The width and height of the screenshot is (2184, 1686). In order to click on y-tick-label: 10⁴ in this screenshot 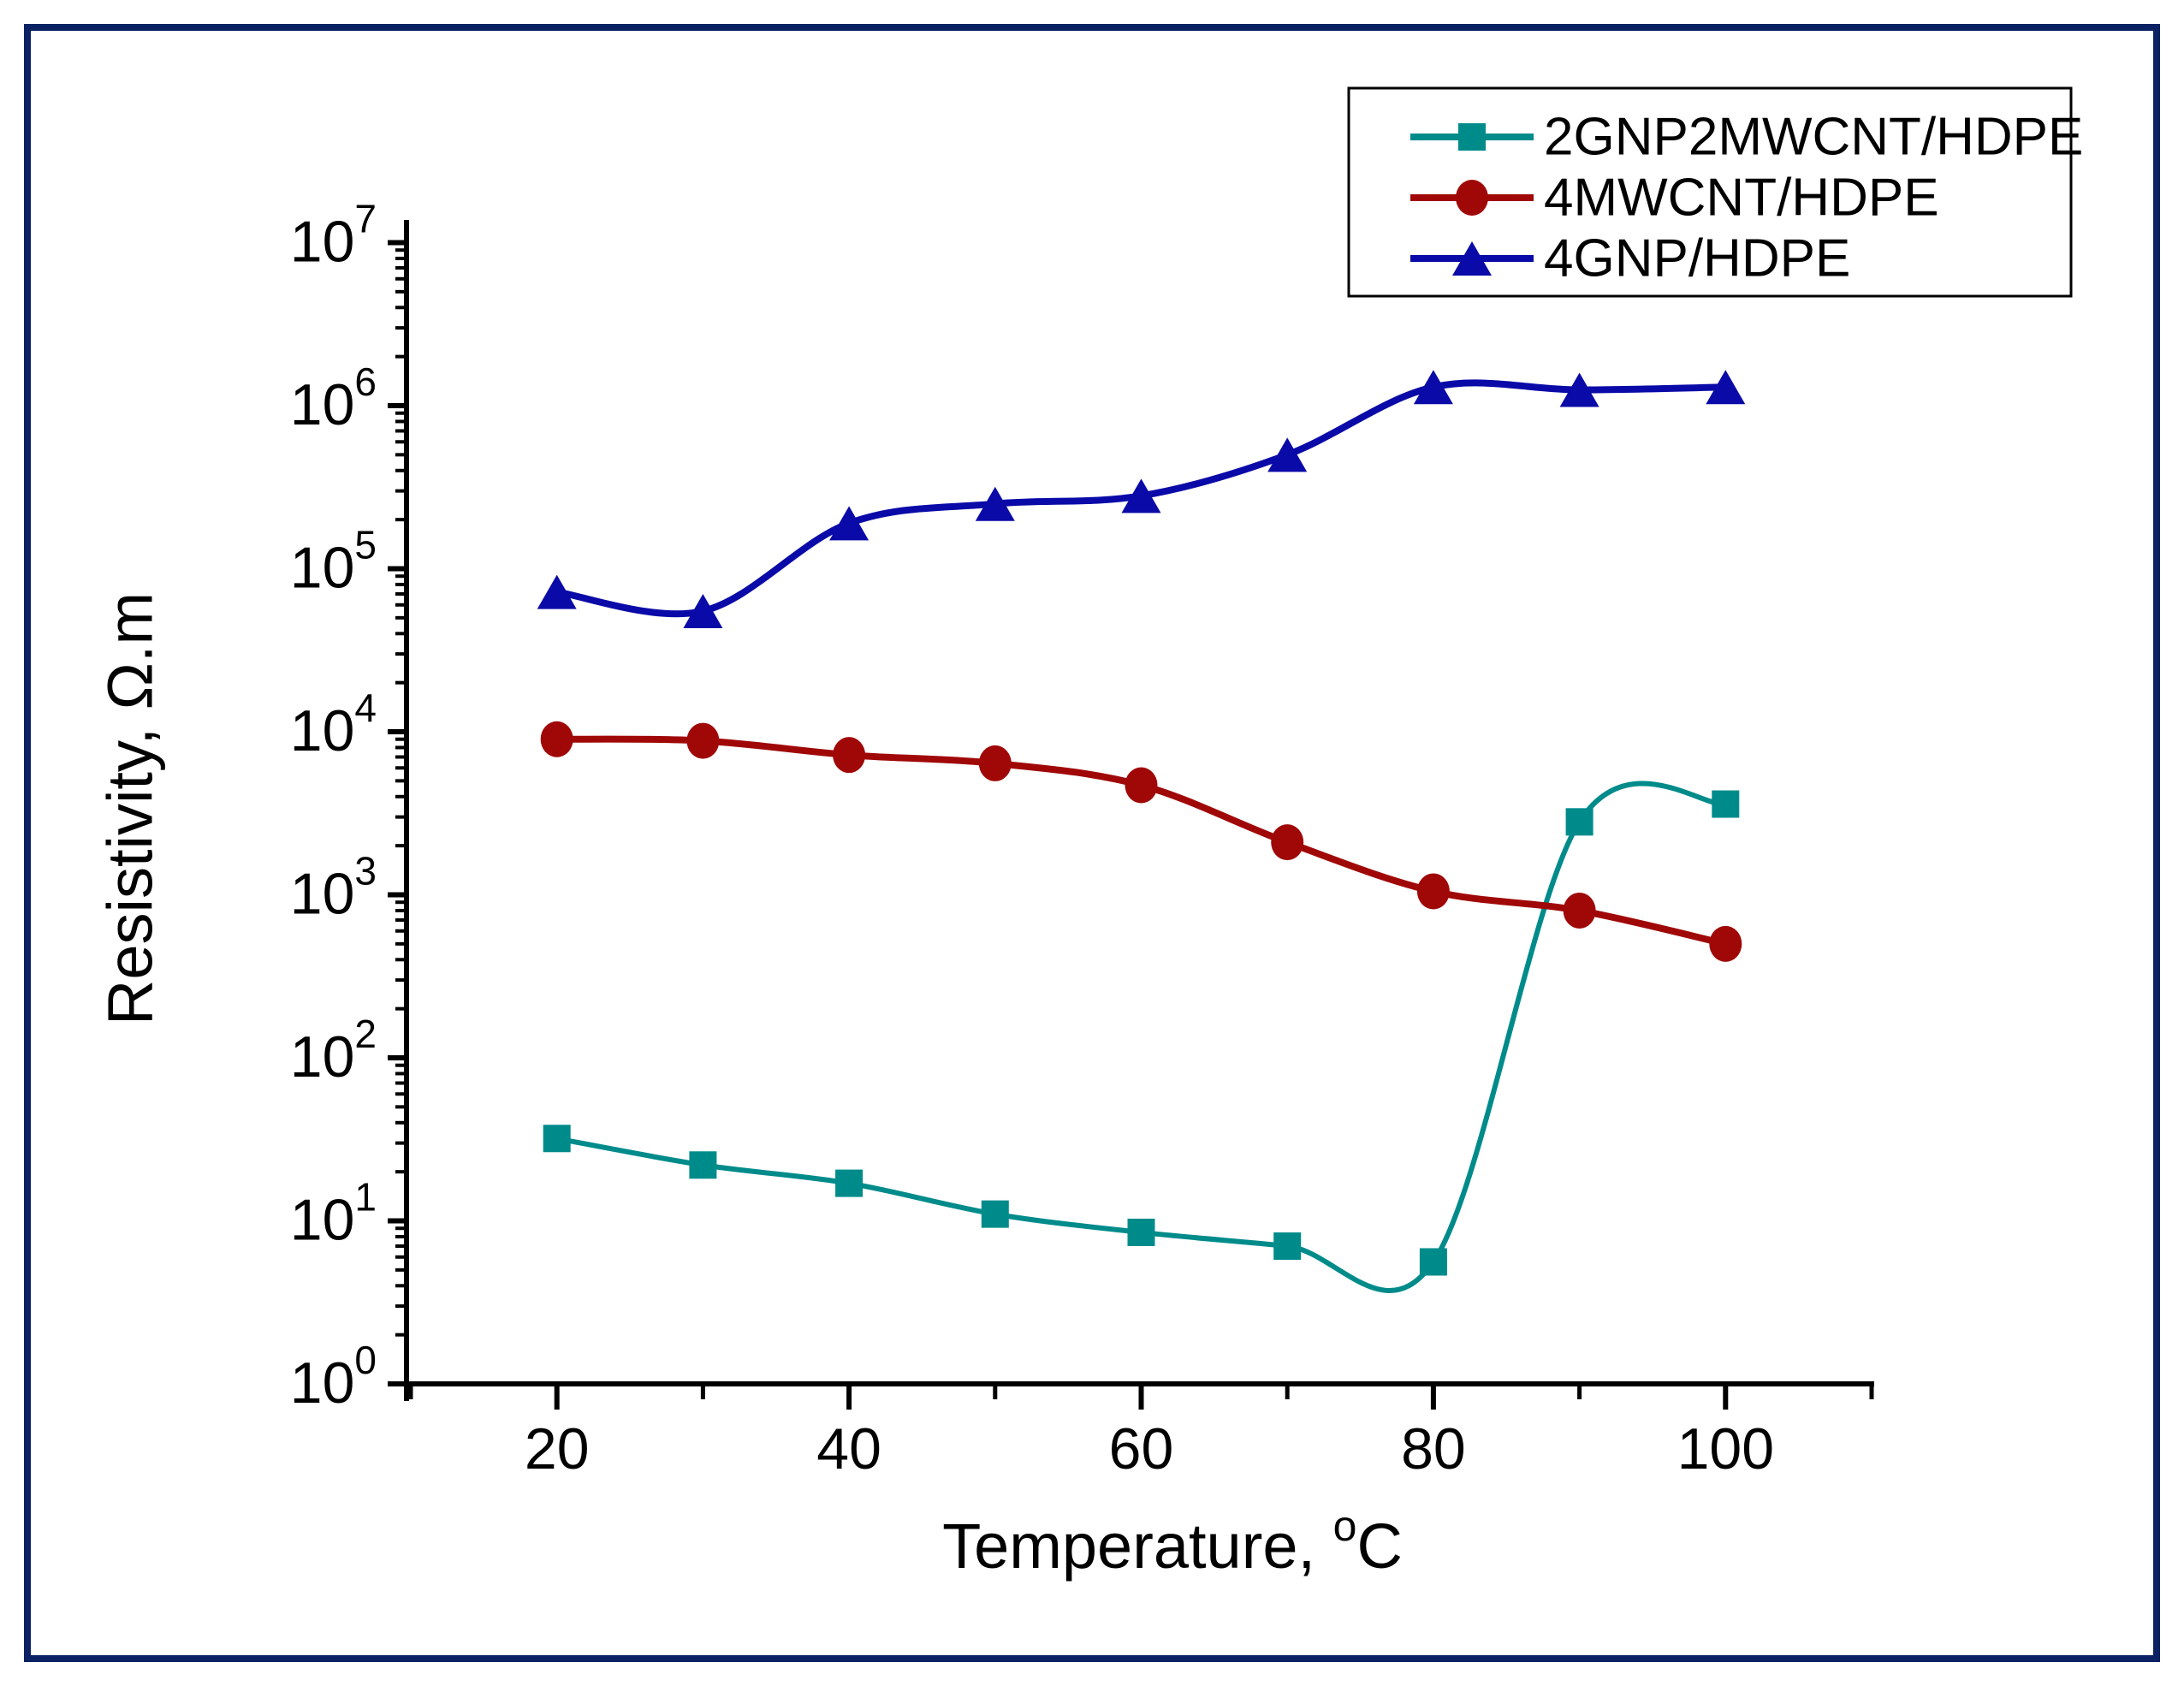, I will do `click(333, 724)`.